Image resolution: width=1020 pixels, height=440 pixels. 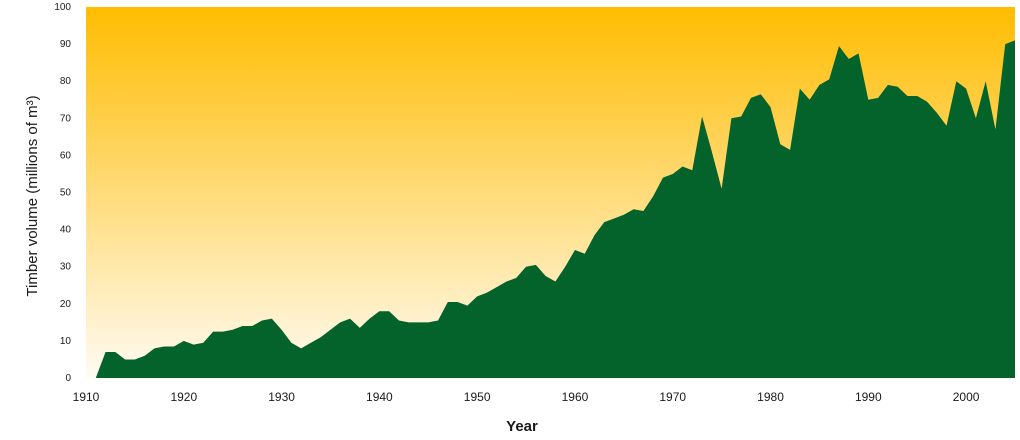 I want to click on x-tick-label: 2000, so click(x=966, y=397).